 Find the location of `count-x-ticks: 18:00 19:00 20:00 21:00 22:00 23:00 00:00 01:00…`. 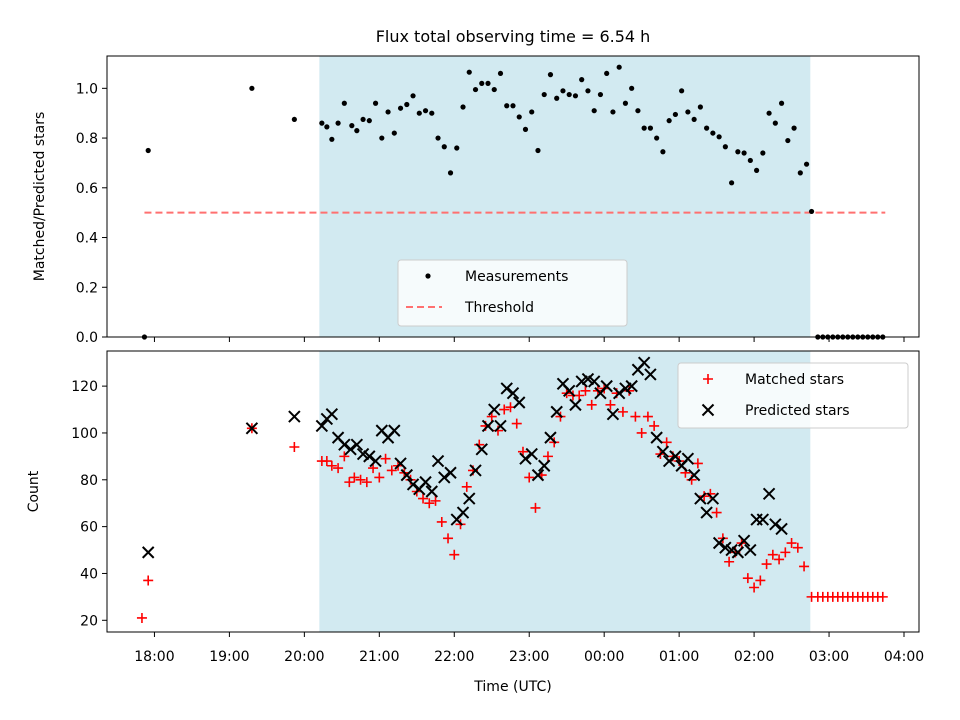

count-x-ticks: 18:00 19:00 20:00 21:00 22:00 23:00 00:00 01:00… is located at coordinates (529, 648).